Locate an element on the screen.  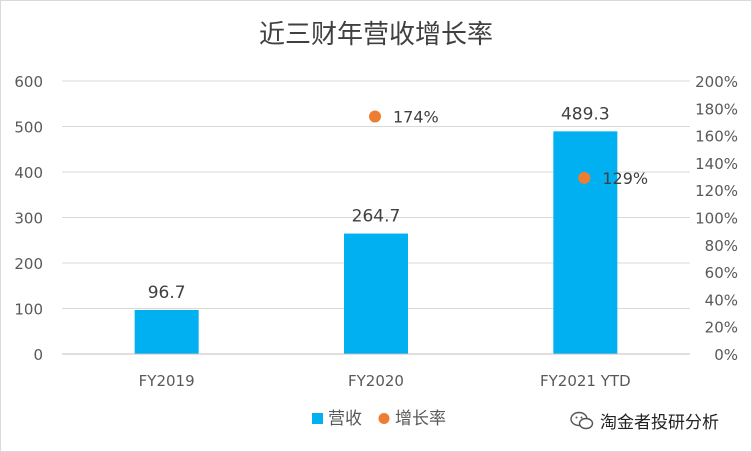
x-tick-label: FY2020 is located at coordinates (376, 381).